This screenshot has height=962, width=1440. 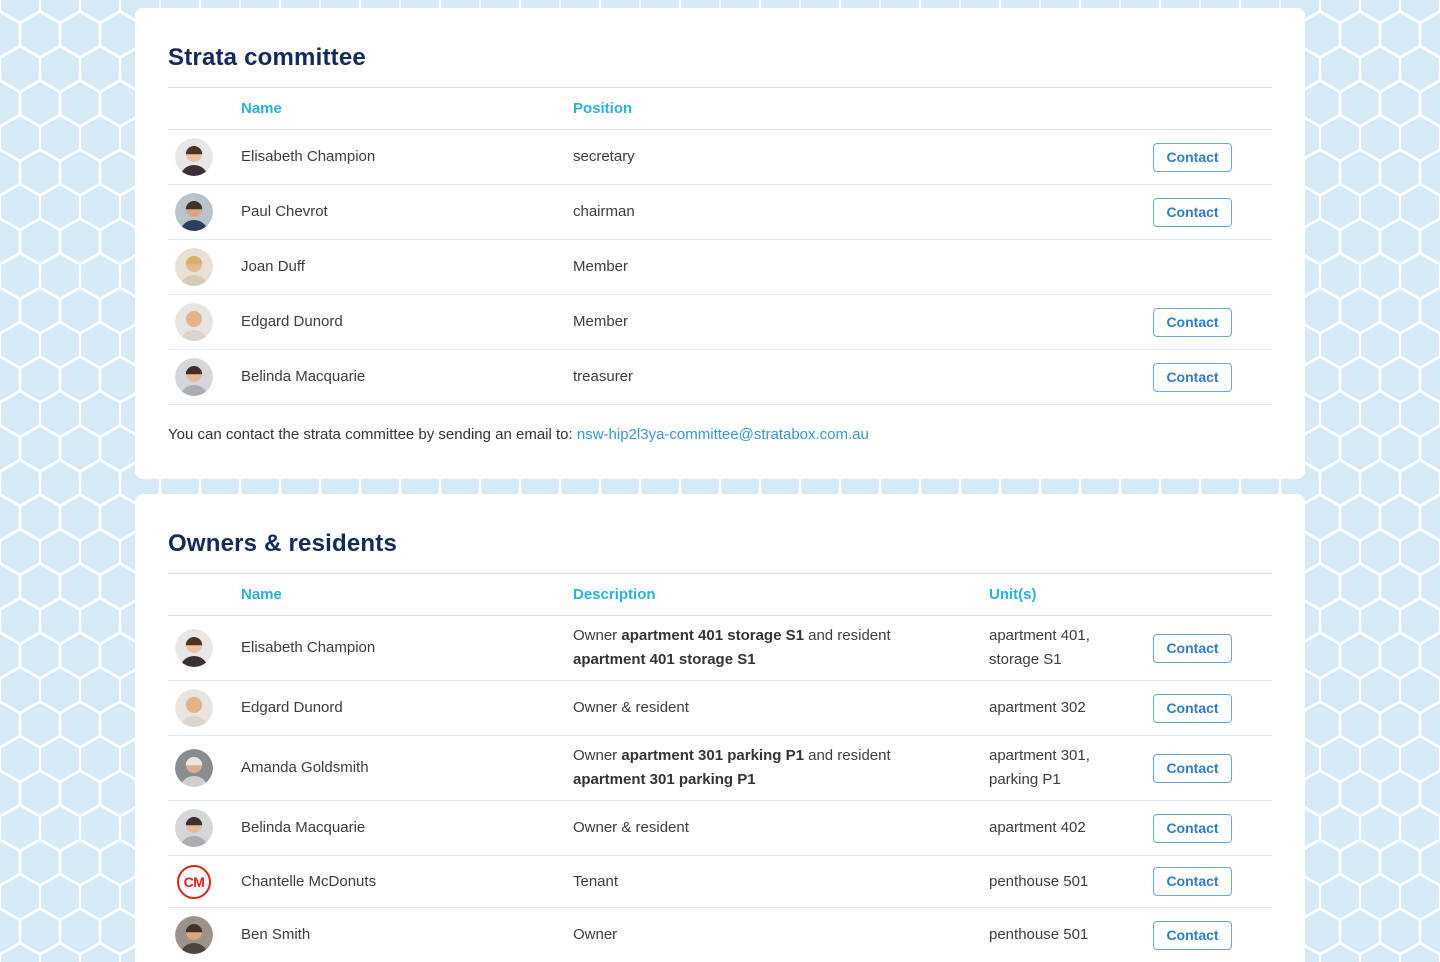 I want to click on column-header-description: Description, so click(x=614, y=594).